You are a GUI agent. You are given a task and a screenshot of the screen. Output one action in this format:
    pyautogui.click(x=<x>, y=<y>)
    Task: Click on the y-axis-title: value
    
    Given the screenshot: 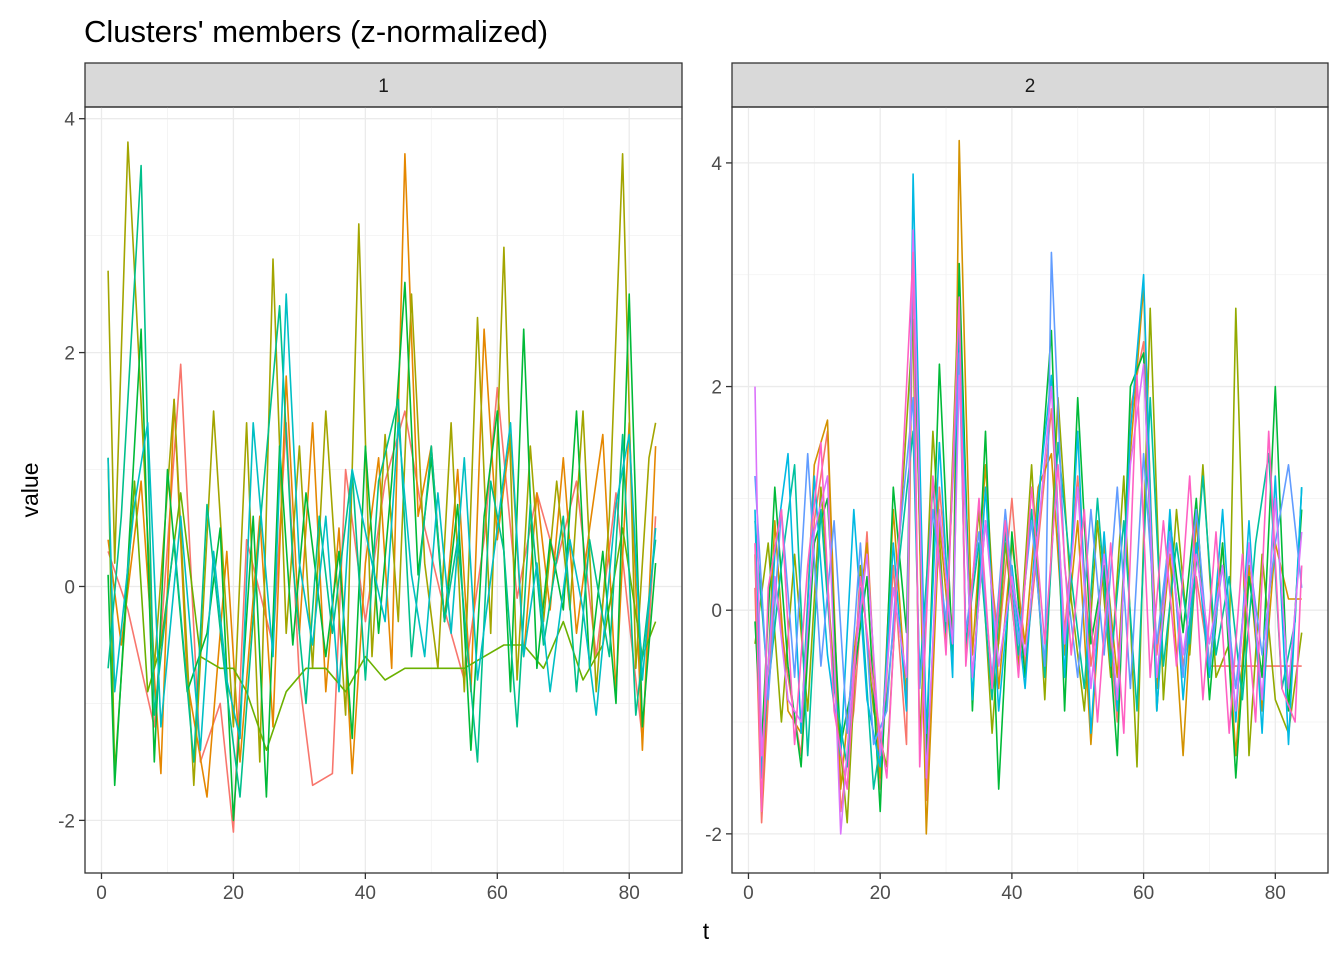 What is the action you would take?
    pyautogui.click(x=30, y=490)
    